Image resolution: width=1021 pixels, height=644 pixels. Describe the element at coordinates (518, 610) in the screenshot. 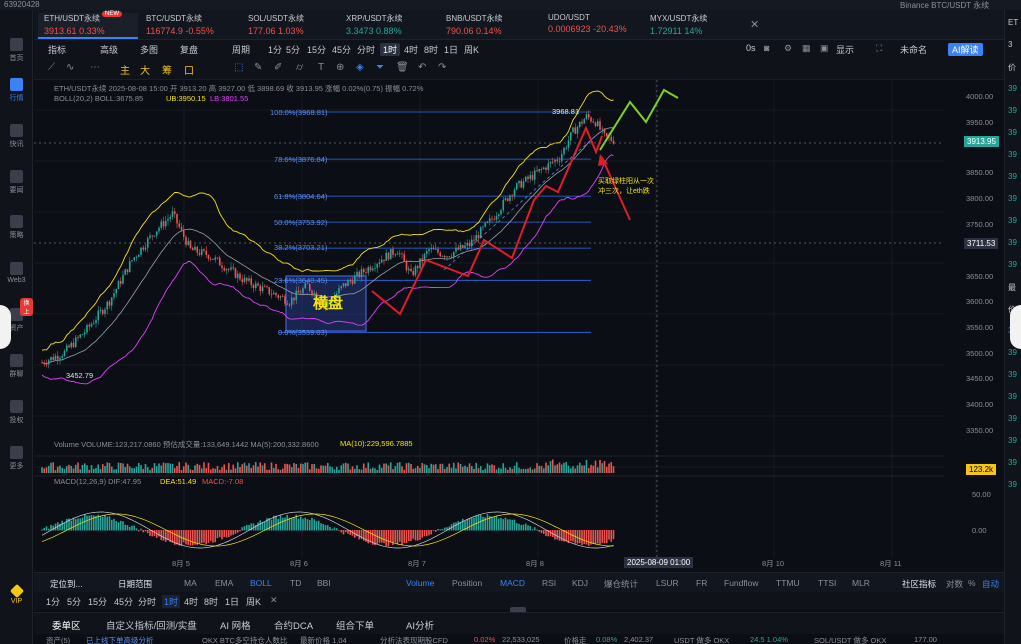

I see `panel-resize-handle` at that location.